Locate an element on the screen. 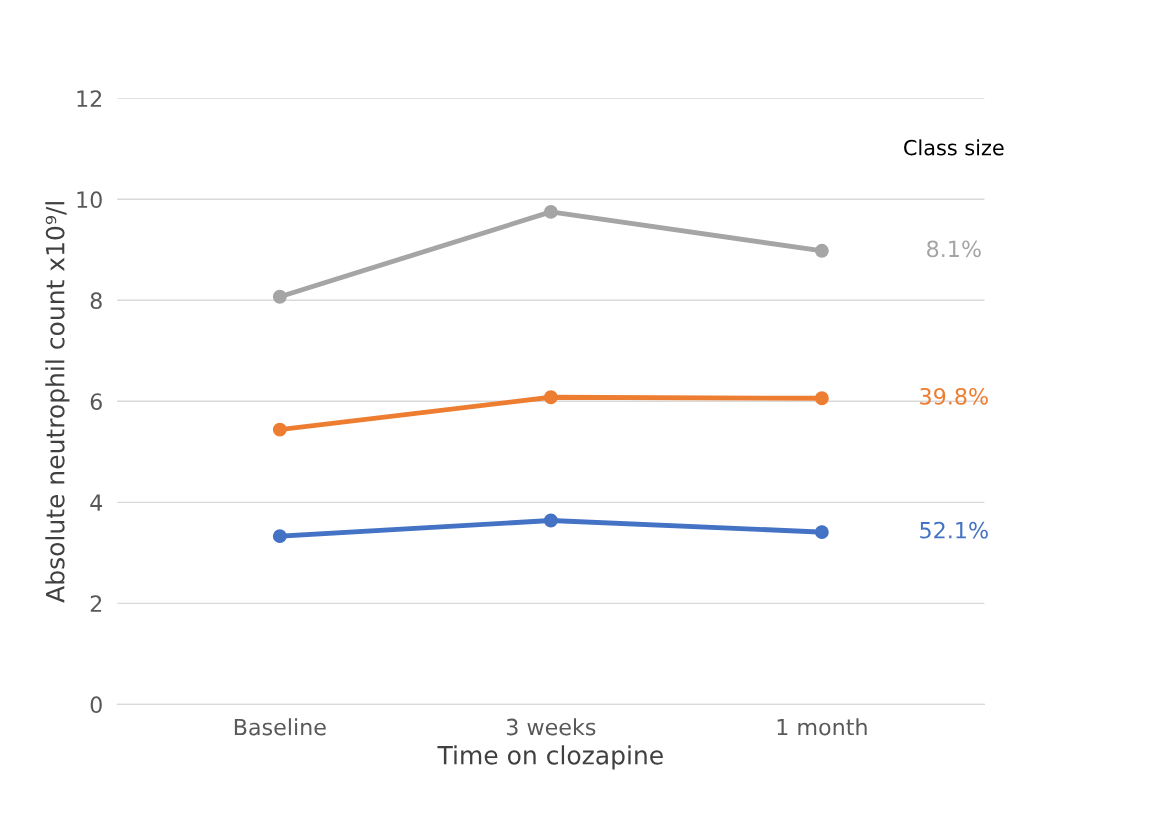 This screenshot has width=1172, height=819. y-tick-label: 4 is located at coordinates (96, 502).